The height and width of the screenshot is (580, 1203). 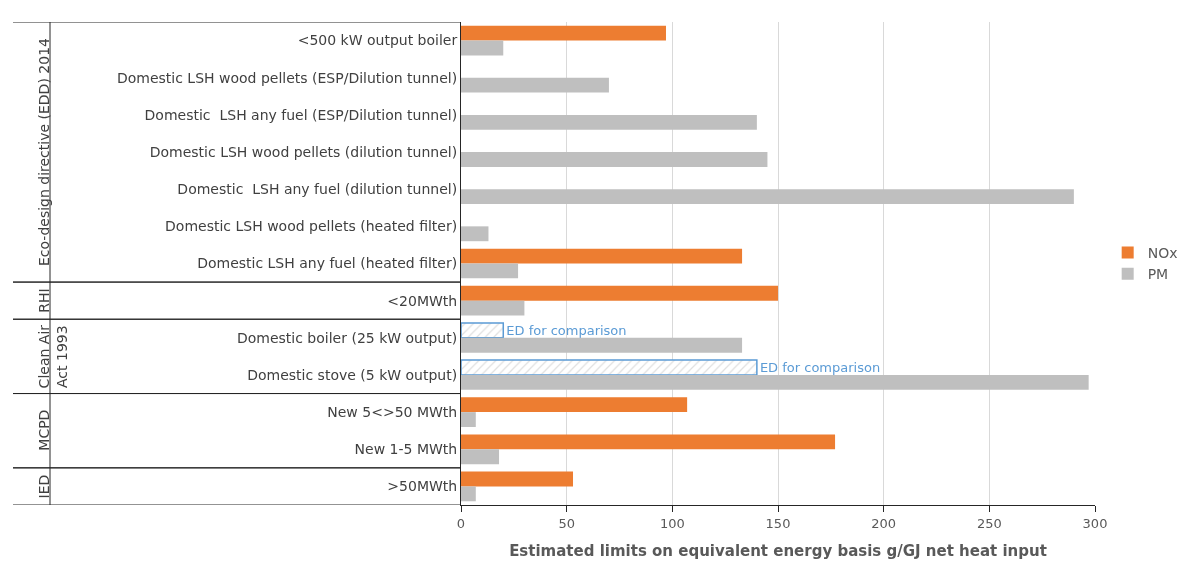 I want to click on y-tick-label: Domestic LSH wood pellets (ESP/Dilution tunnel), so click(x=287, y=77).